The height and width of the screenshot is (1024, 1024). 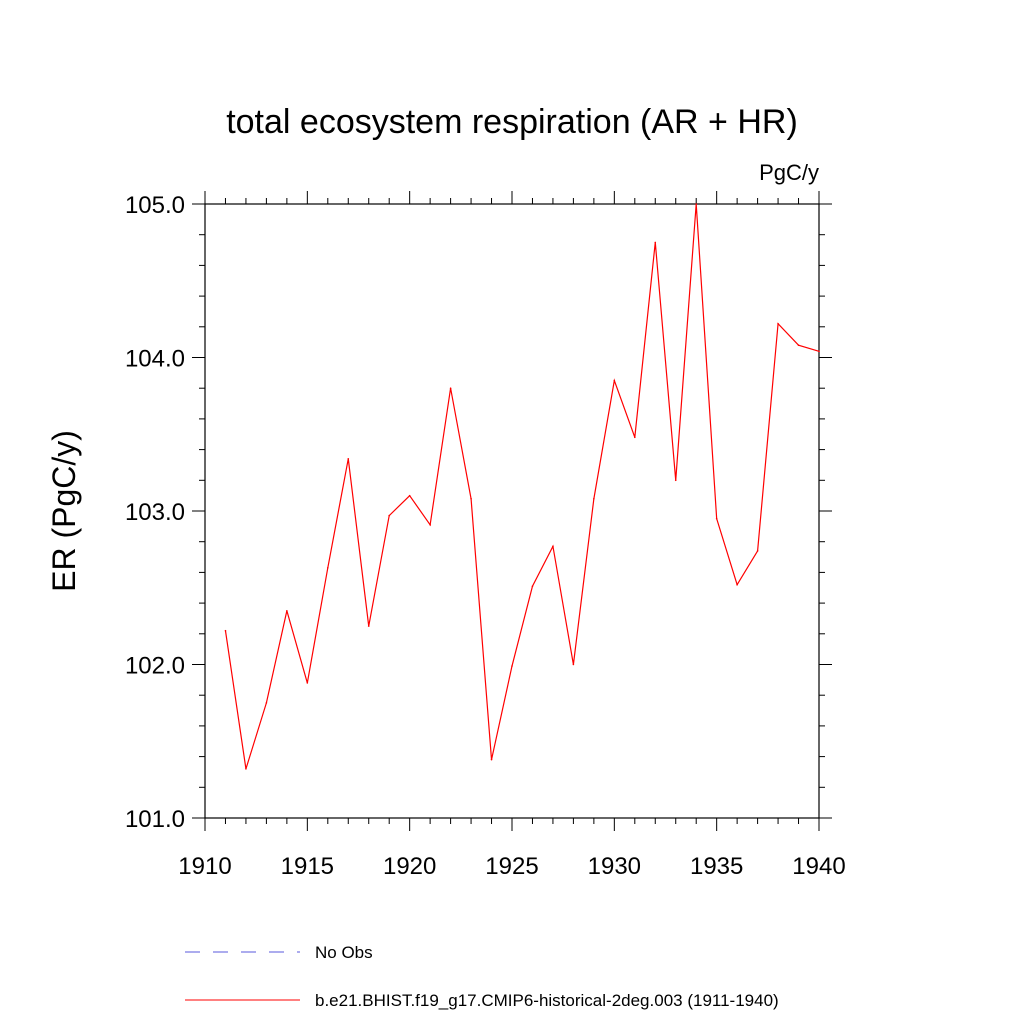 What do you see at coordinates (409, 866) in the screenshot?
I see `x-tick-label: 1920` at bounding box center [409, 866].